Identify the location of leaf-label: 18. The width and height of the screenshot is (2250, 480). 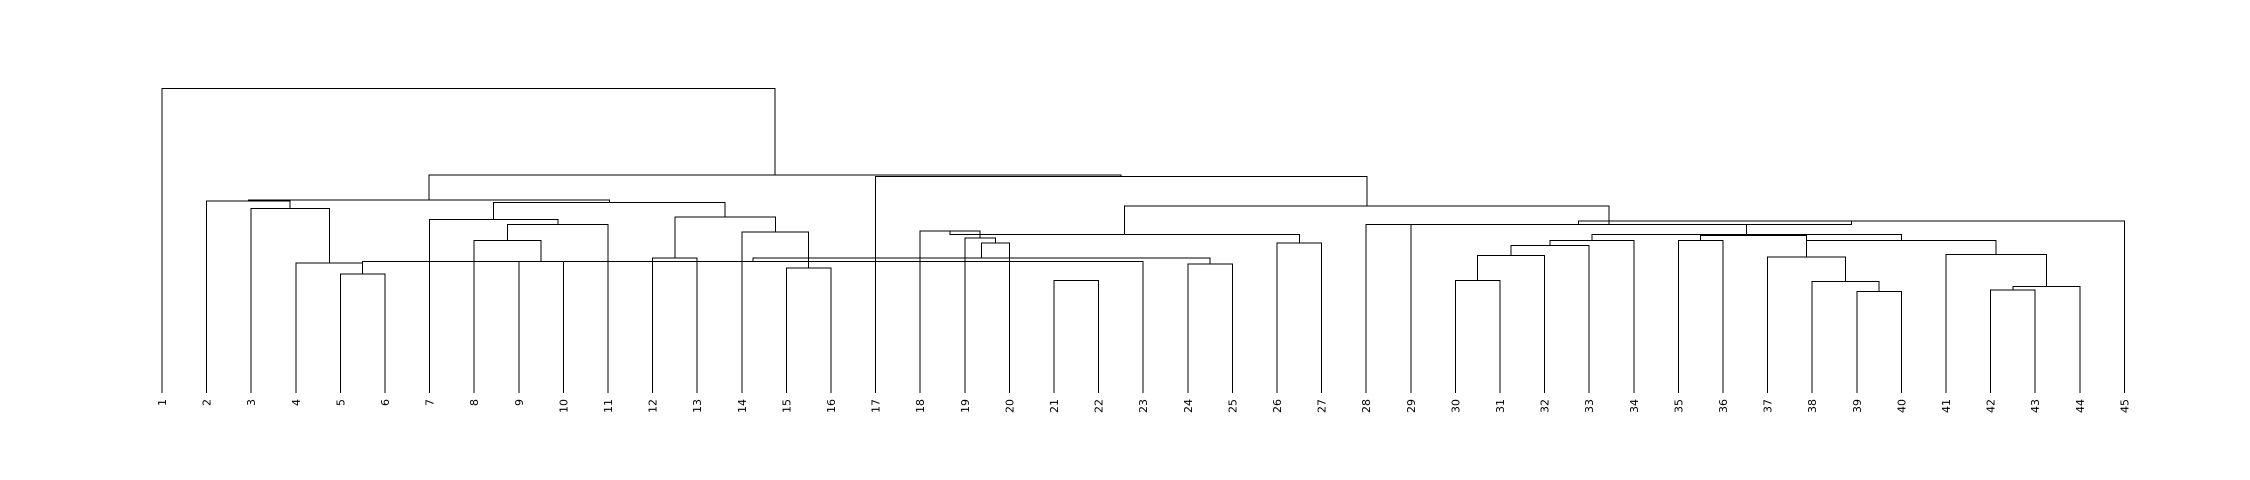
(920, 406).